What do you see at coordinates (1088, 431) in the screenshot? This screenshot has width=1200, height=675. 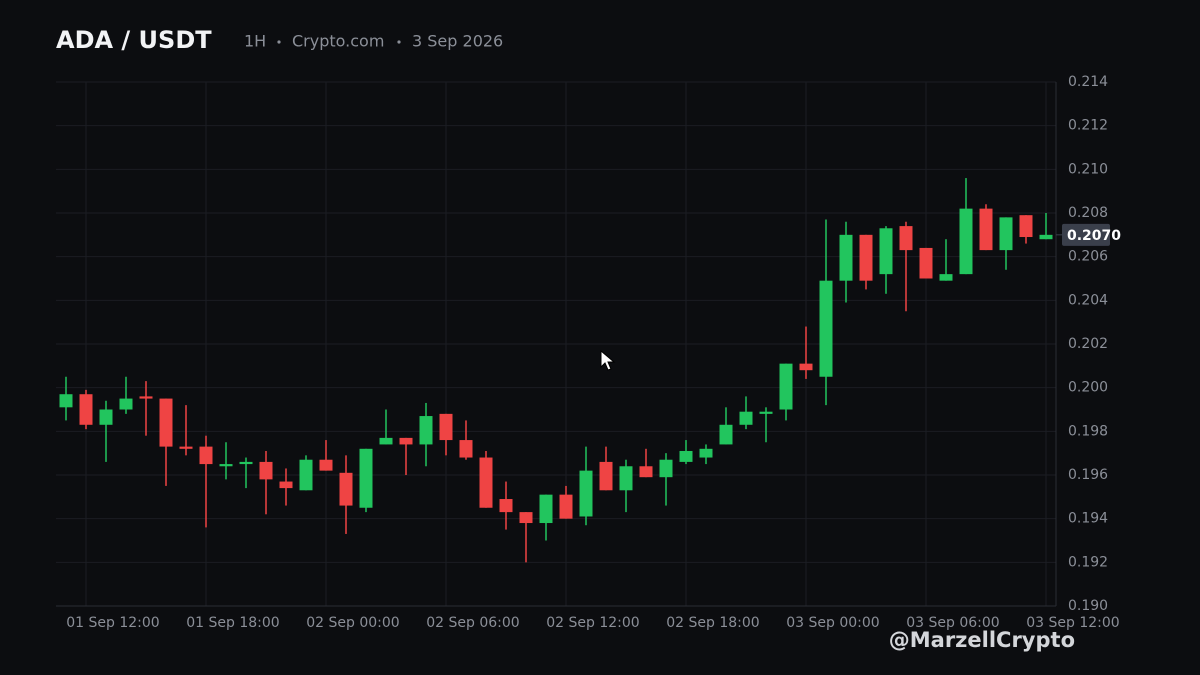 I see `y-tick-label: 0.198` at bounding box center [1088, 431].